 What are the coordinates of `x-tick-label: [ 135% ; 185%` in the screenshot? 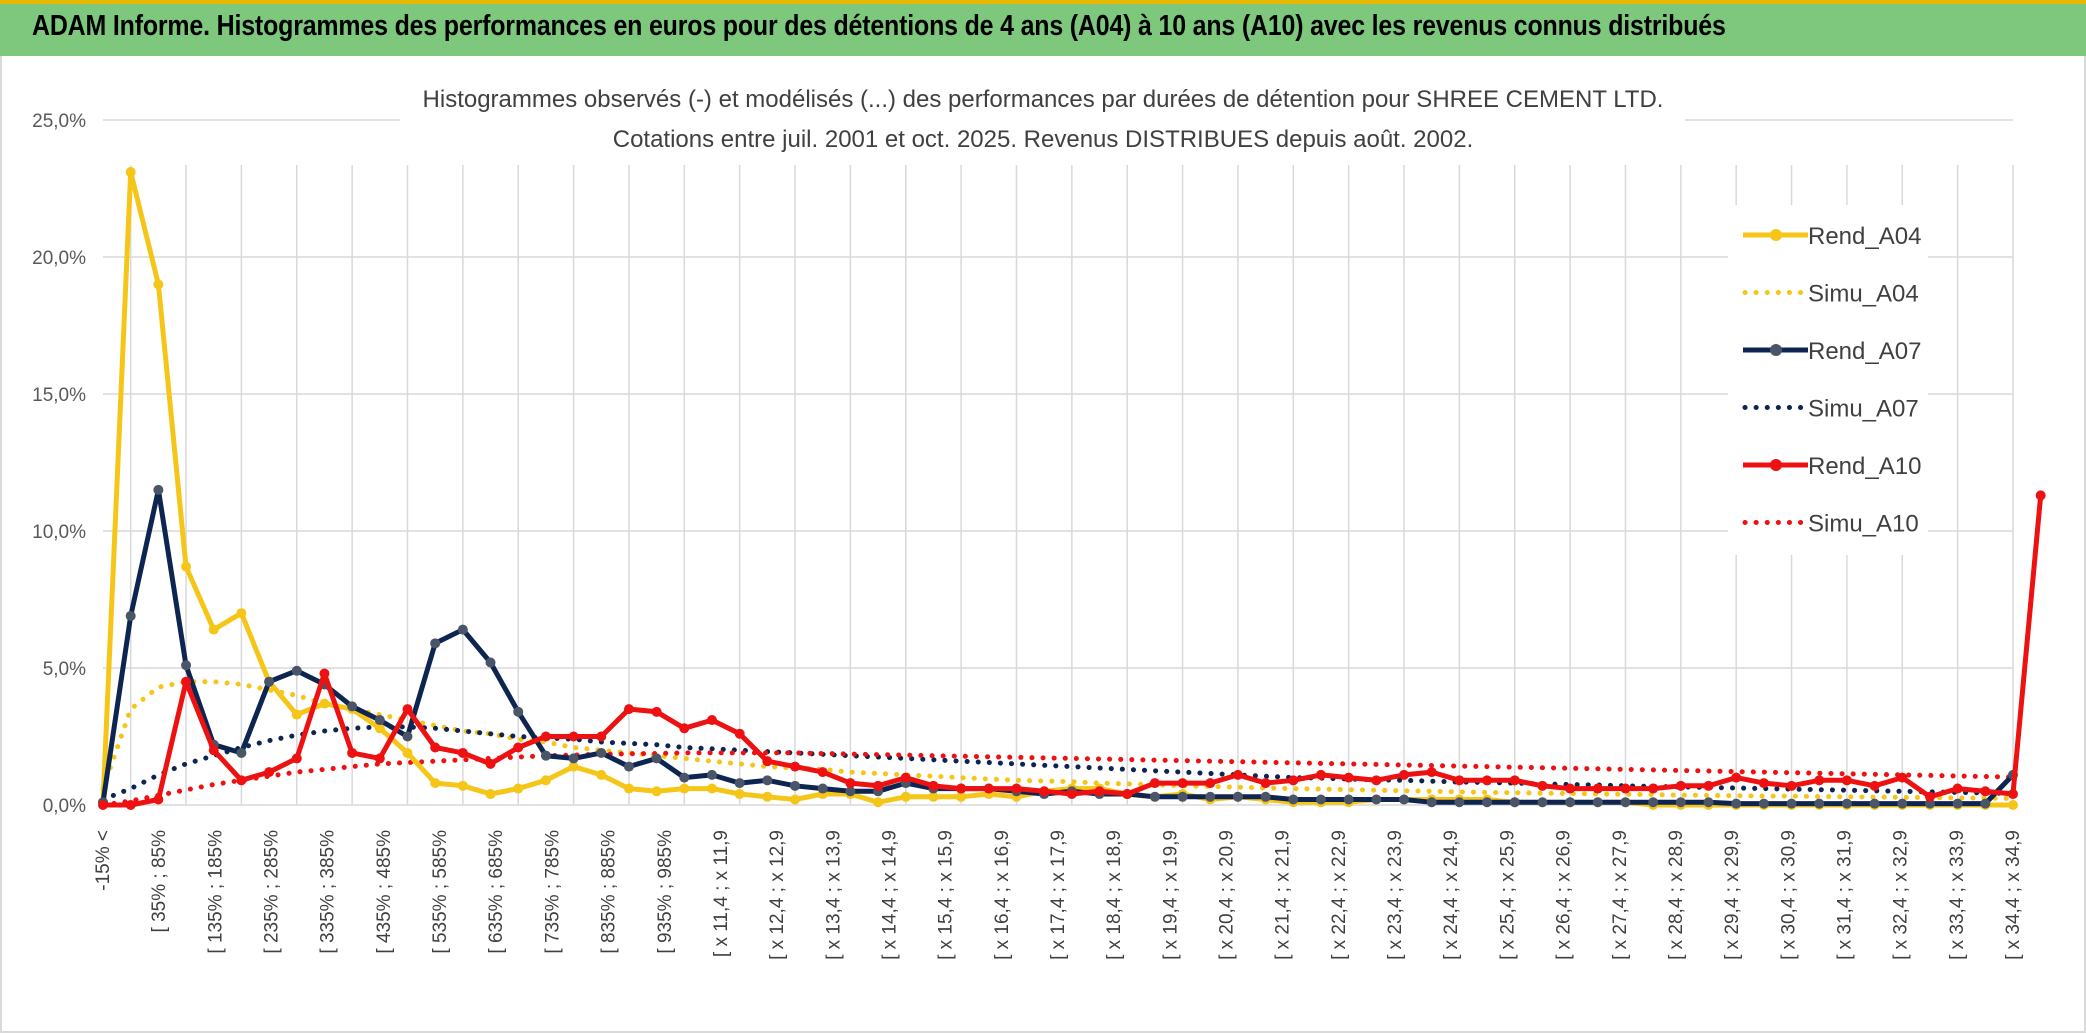 It's located at (215, 892).